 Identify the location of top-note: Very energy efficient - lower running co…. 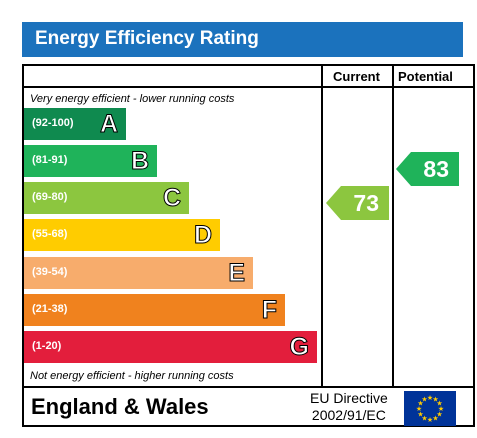
(132, 99).